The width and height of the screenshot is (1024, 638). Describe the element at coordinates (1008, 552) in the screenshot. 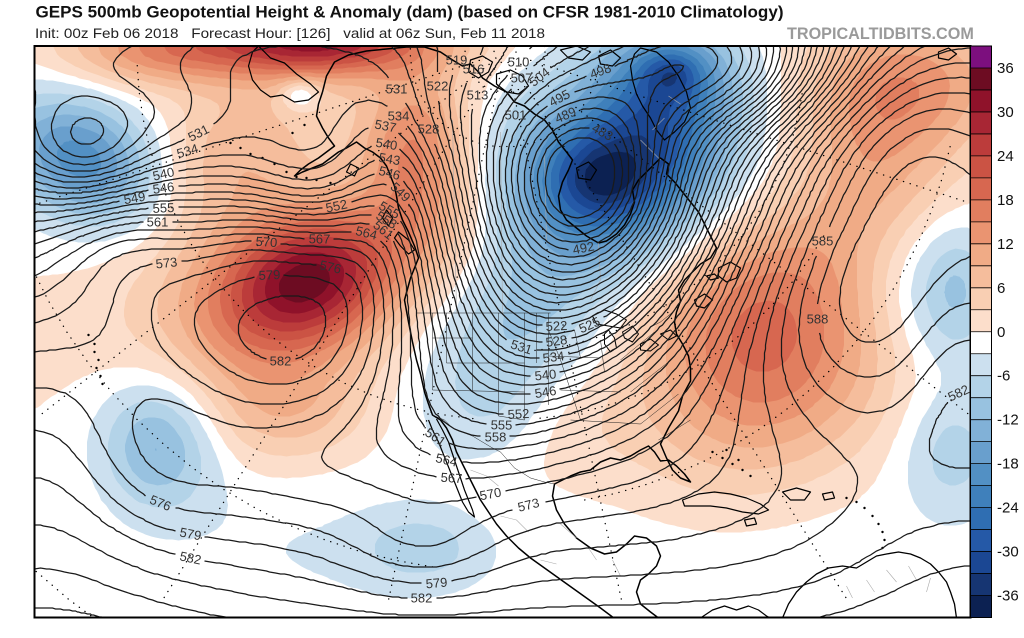

I see `svg-text: -30` at that location.